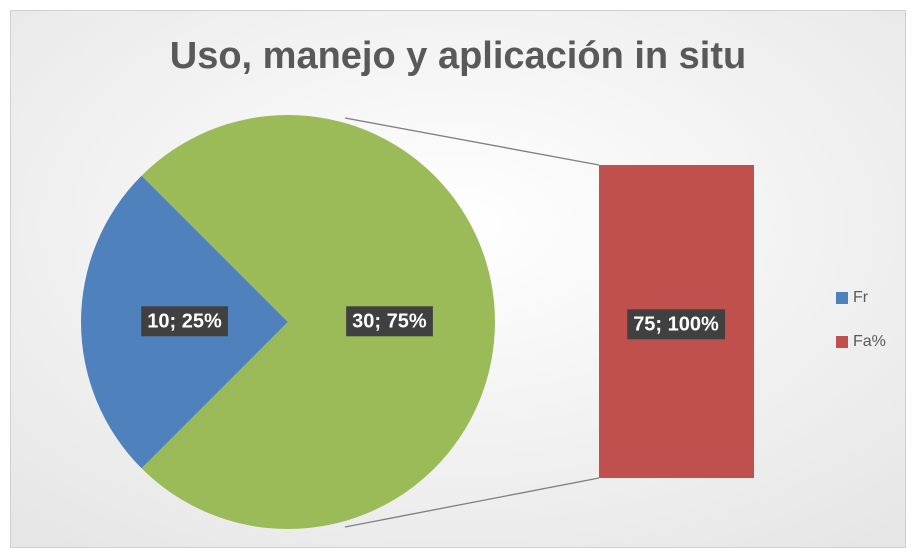 The image size is (916, 553). What do you see at coordinates (869, 341) in the screenshot?
I see `legend-label: Fa%` at bounding box center [869, 341].